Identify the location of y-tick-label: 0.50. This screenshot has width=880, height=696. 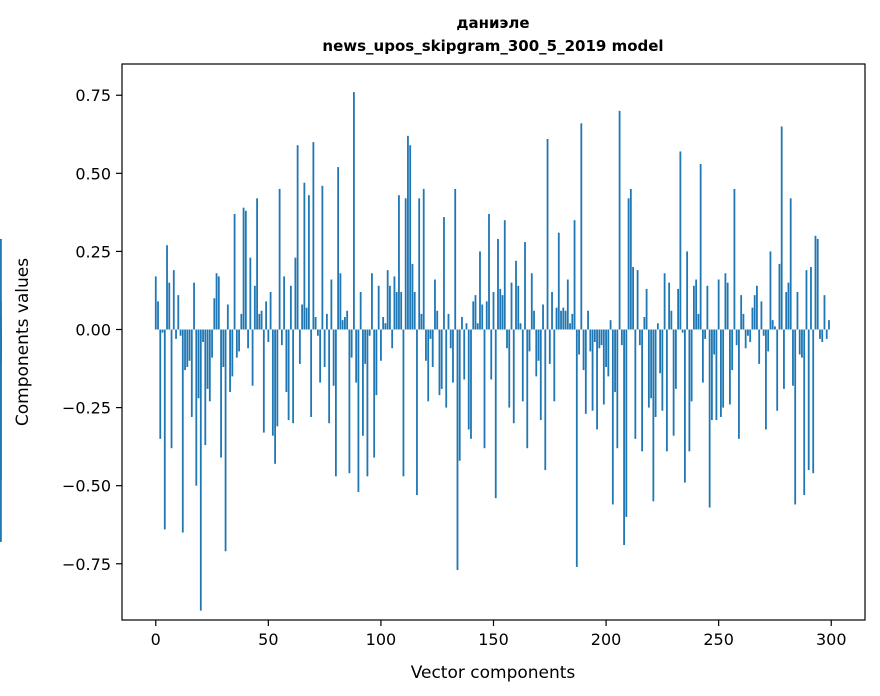
(93, 173).